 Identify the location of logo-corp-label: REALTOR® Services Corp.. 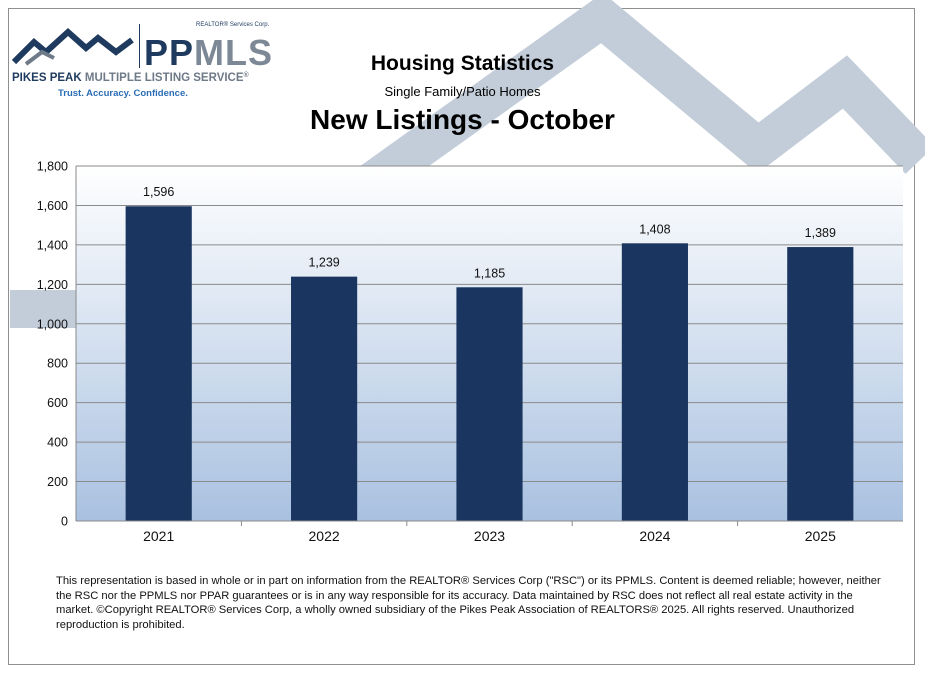
(233, 25).